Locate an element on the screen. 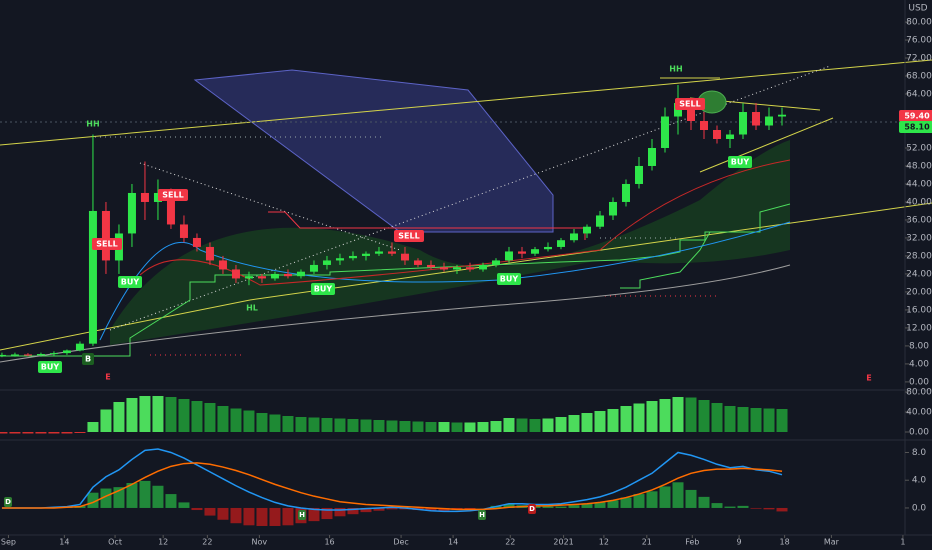 Image resolution: width=932 pixels, height=550 pixels. annotation: H is located at coordinates (302, 515).